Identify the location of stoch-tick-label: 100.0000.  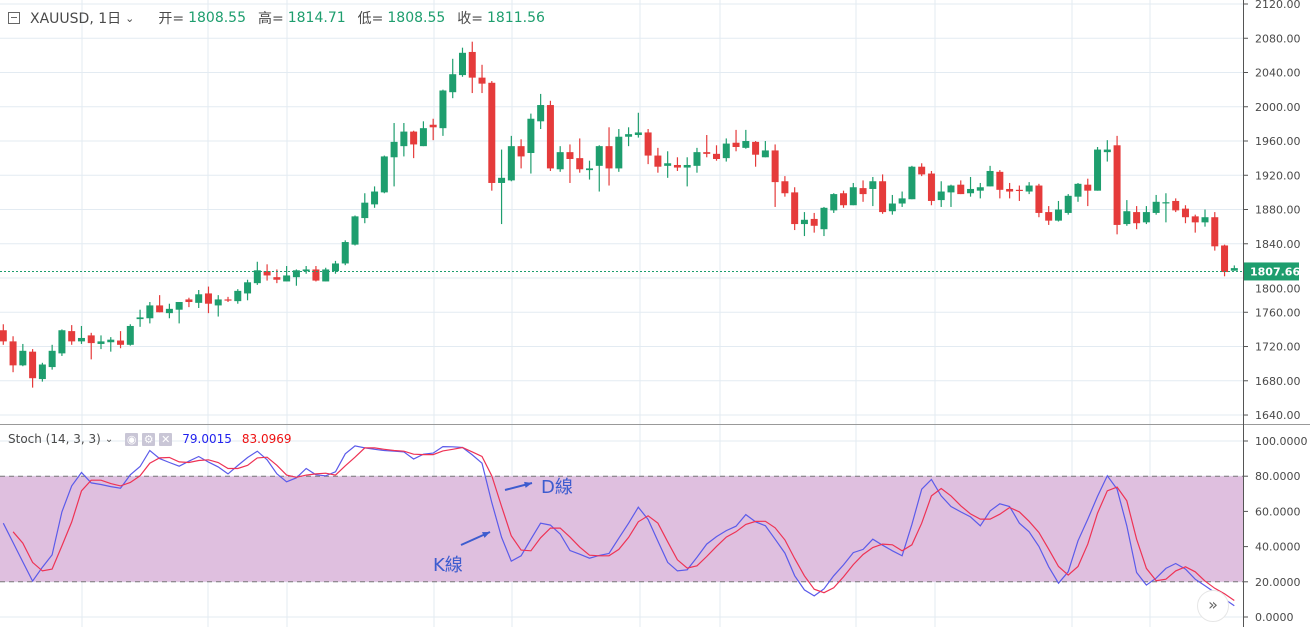
(1281, 441).